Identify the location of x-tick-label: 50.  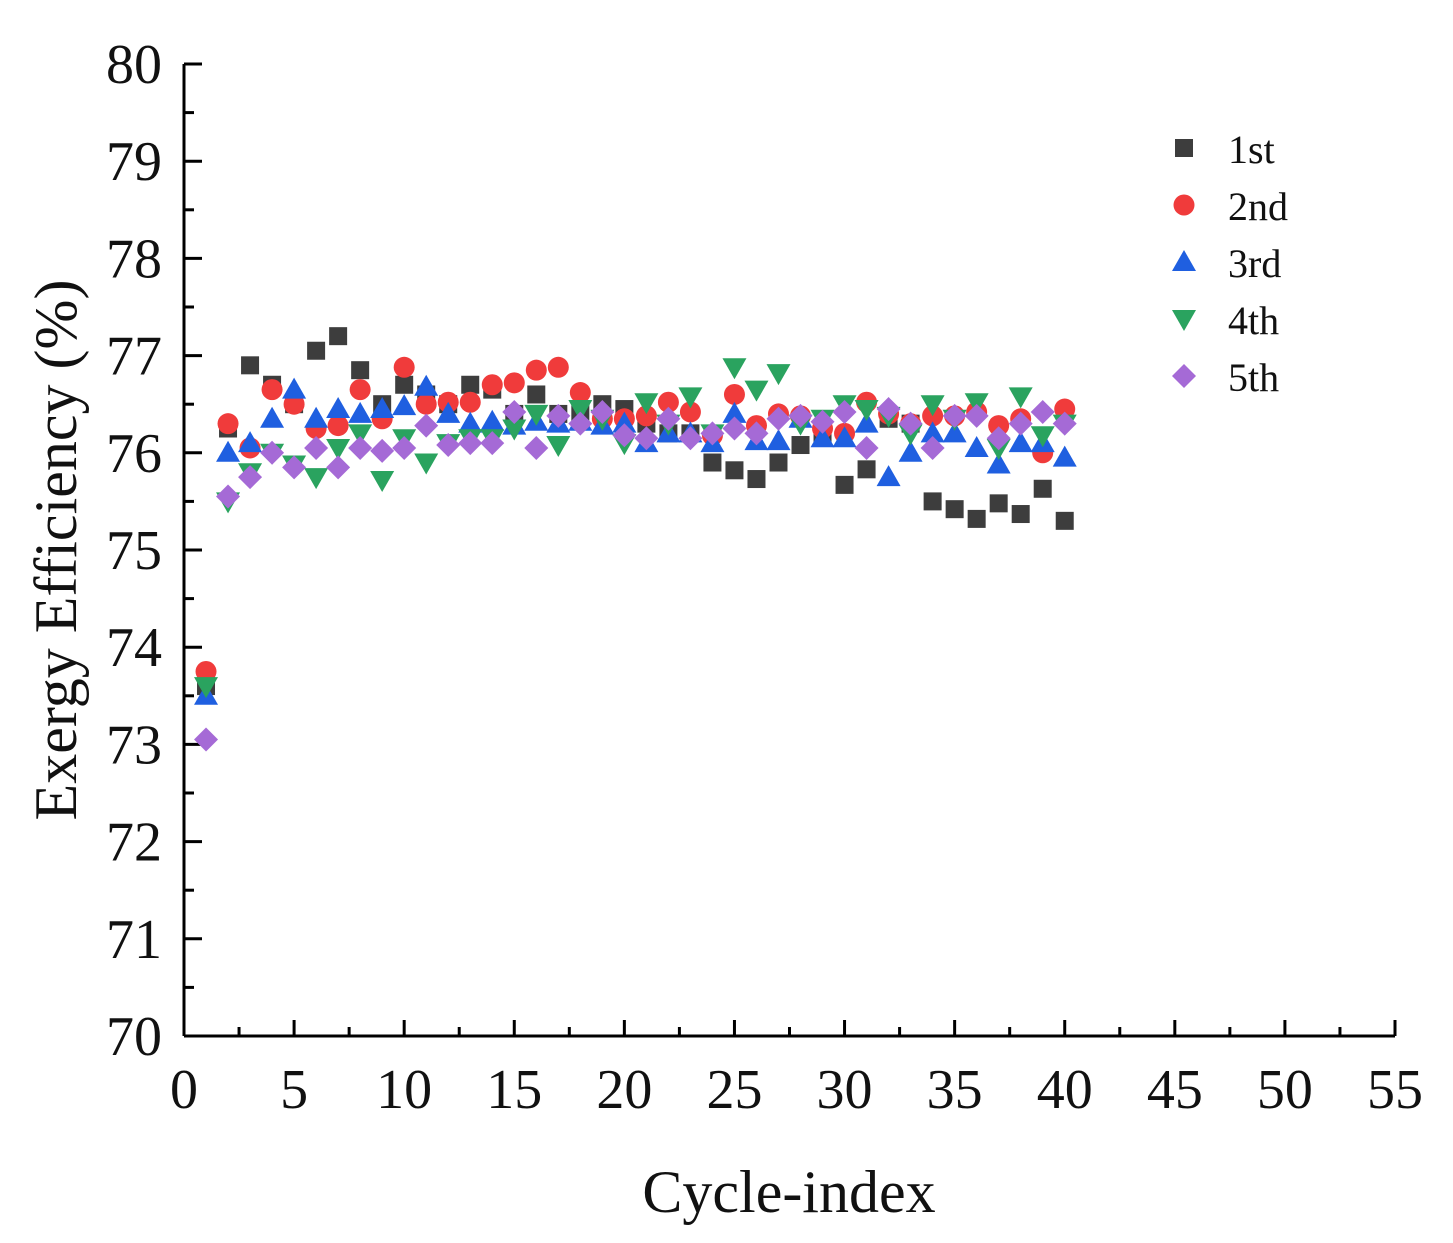
(1285, 1090).